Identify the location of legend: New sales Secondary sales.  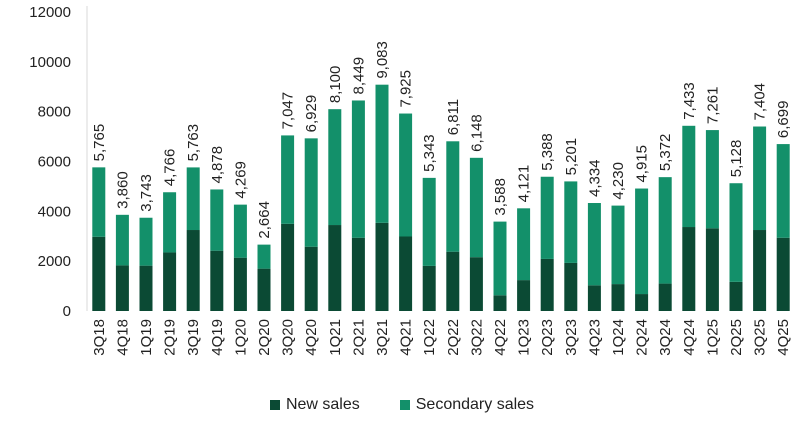
(402, 405).